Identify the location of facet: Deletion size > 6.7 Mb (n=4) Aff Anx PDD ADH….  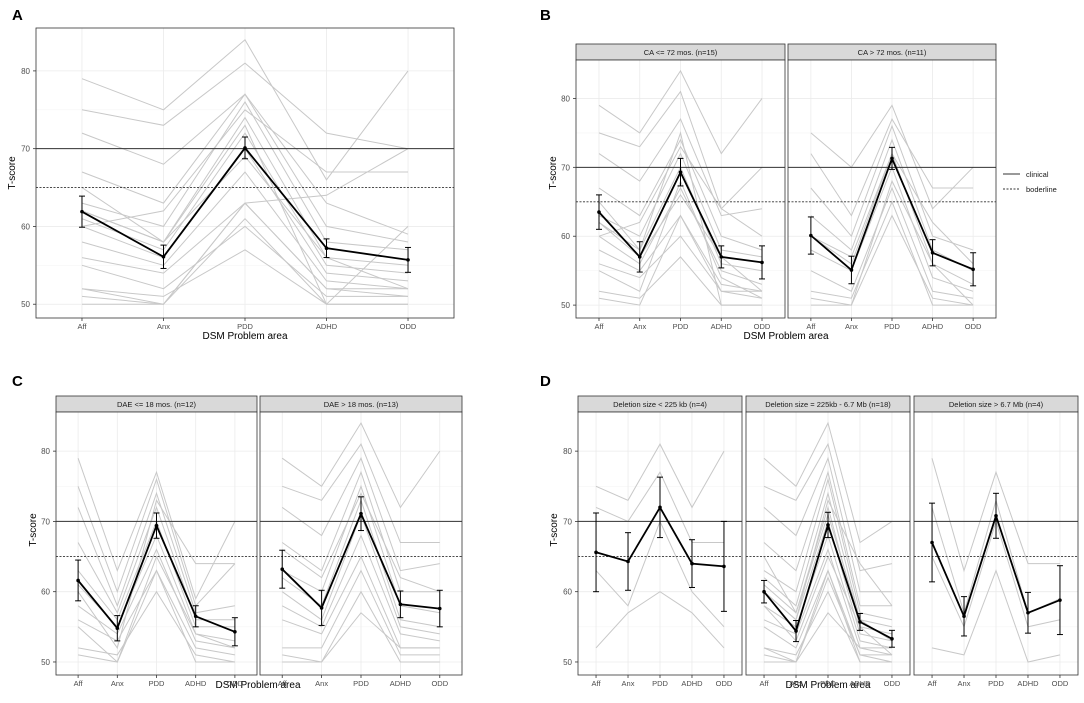
(996, 541).